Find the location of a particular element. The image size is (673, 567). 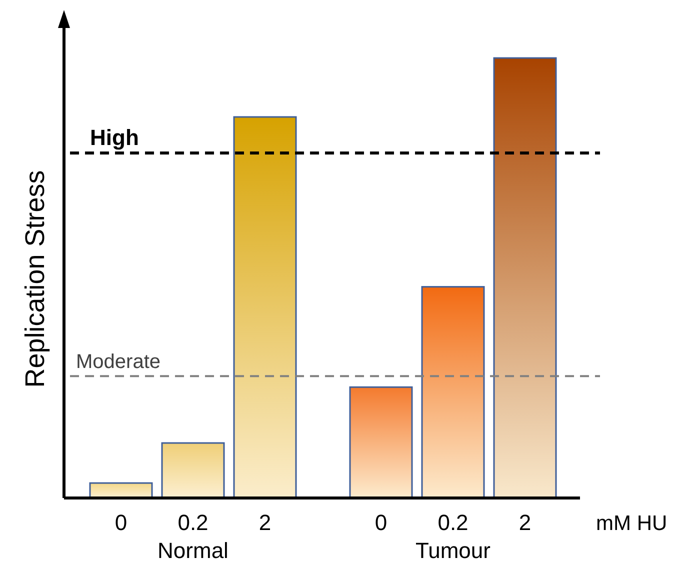

text: Tumour is located at coordinates (453, 550).